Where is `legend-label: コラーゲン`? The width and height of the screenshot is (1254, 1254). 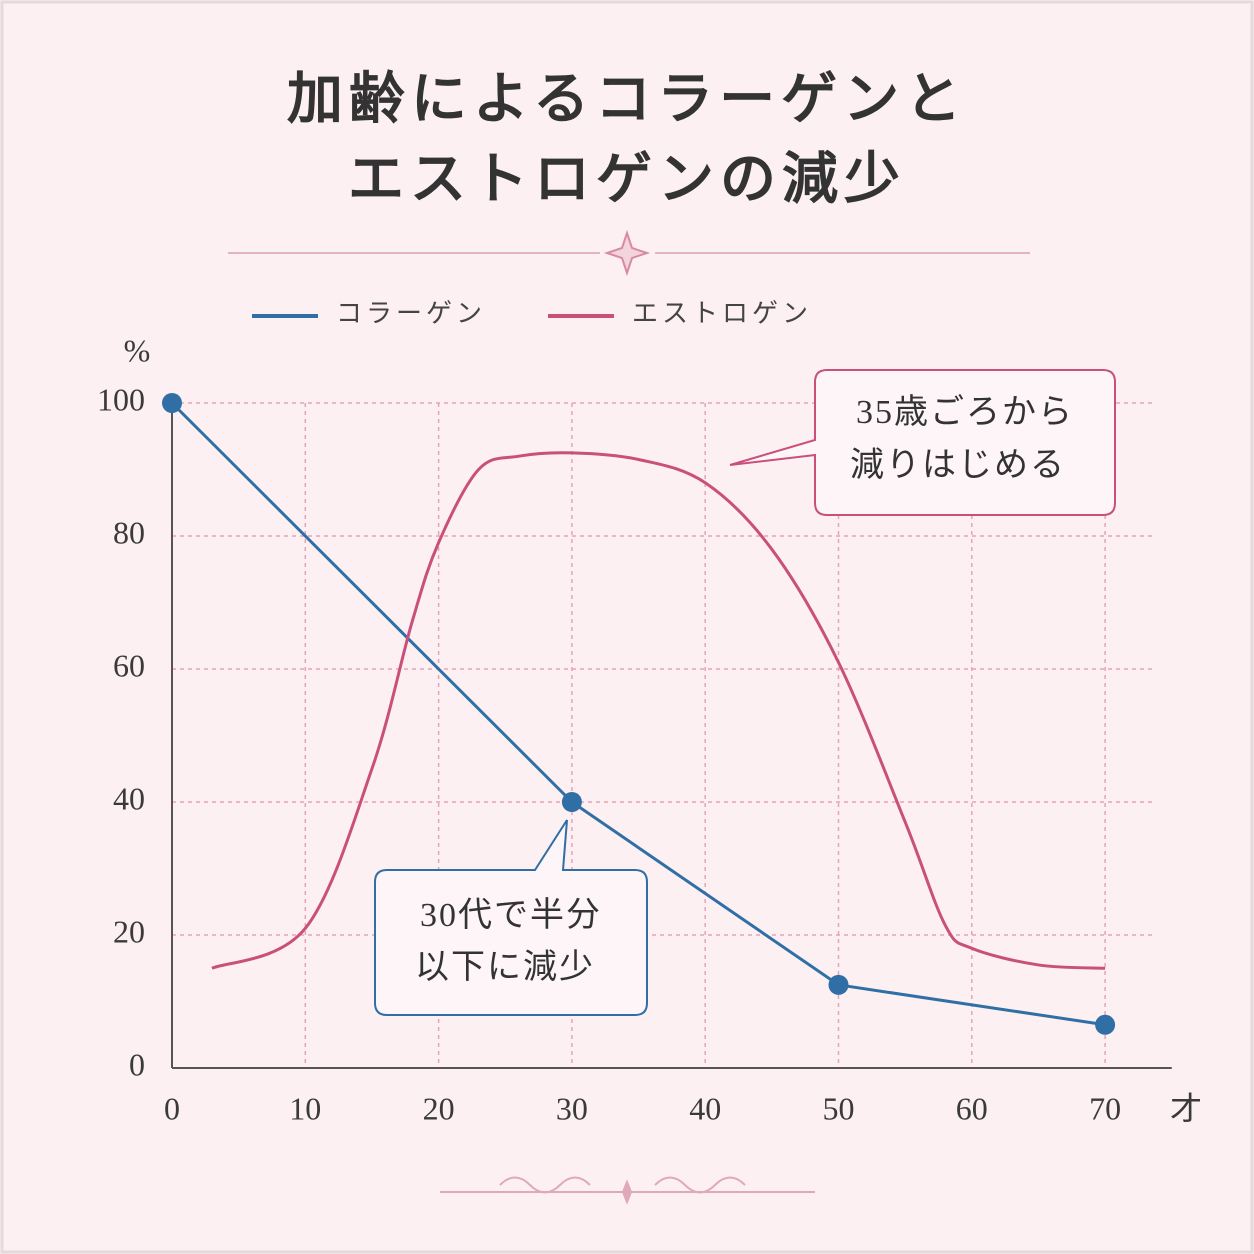
legend-label: コラーゲン is located at coordinates (411, 313).